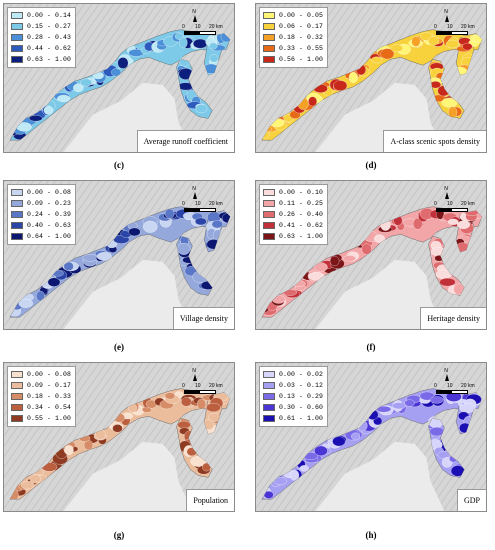  I want to click on legend-label: 0.24 - 0.39, so click(49, 214).